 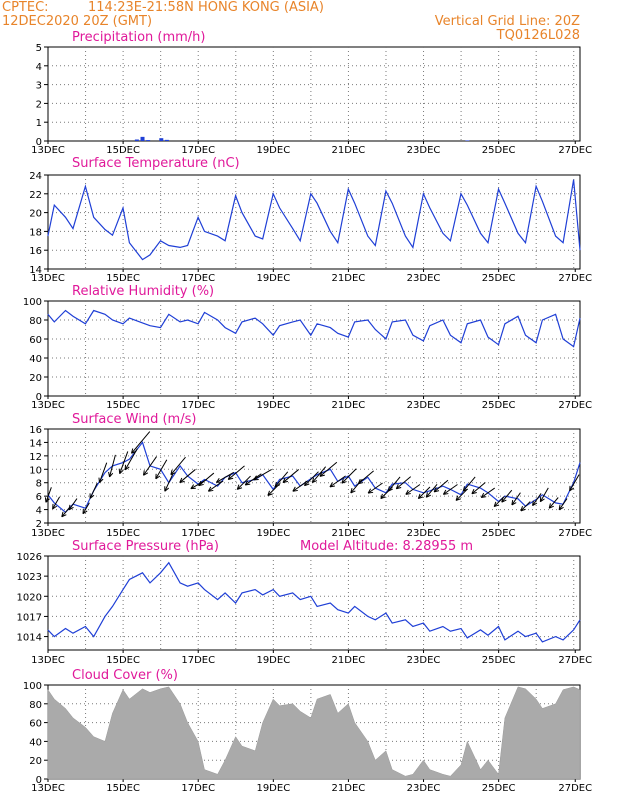 What do you see at coordinates (349, 405) in the screenshot?
I see `rh-xtick-label: 21DEC` at bounding box center [349, 405].